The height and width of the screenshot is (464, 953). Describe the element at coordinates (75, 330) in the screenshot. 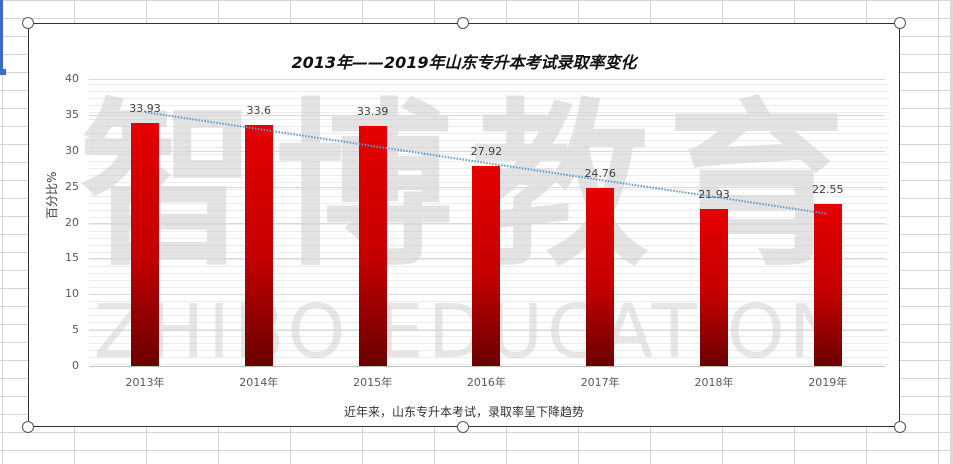

I see `y-tick-label: 5` at that location.